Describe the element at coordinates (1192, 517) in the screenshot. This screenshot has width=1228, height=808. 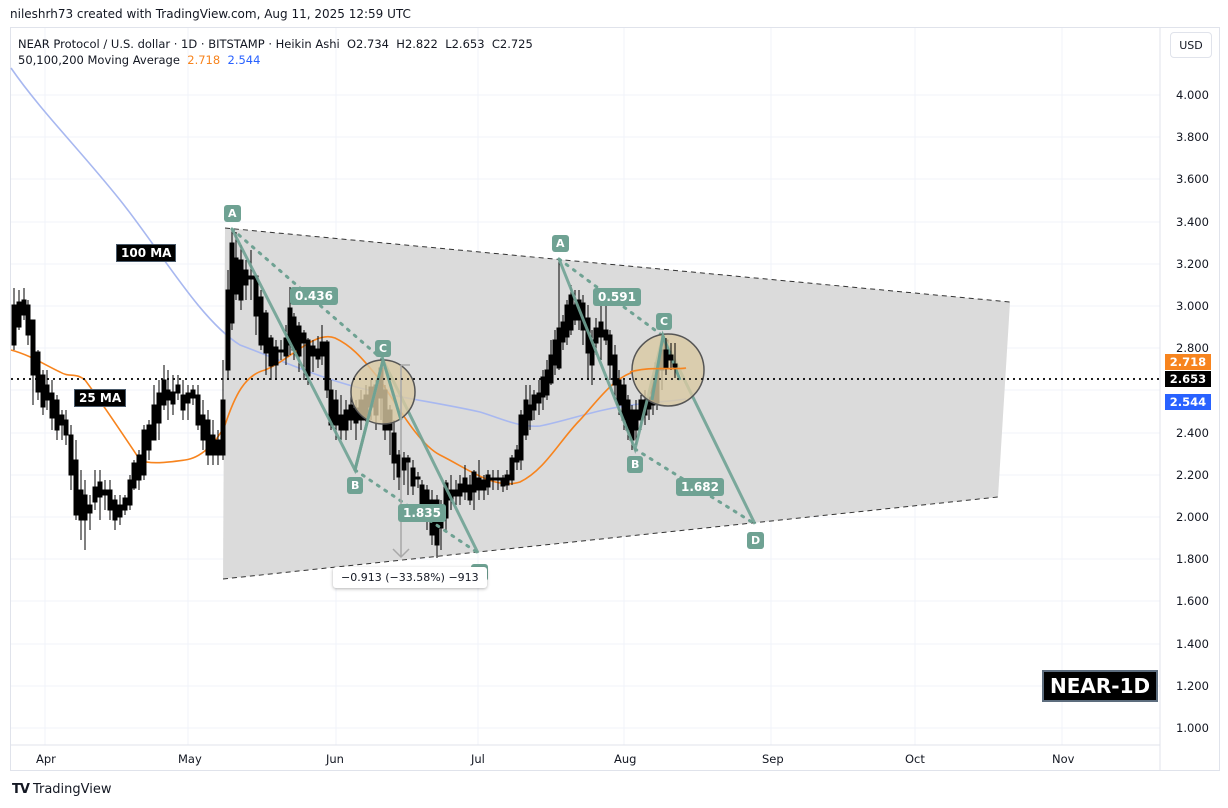
I see `y-tick: 2.000` at that location.